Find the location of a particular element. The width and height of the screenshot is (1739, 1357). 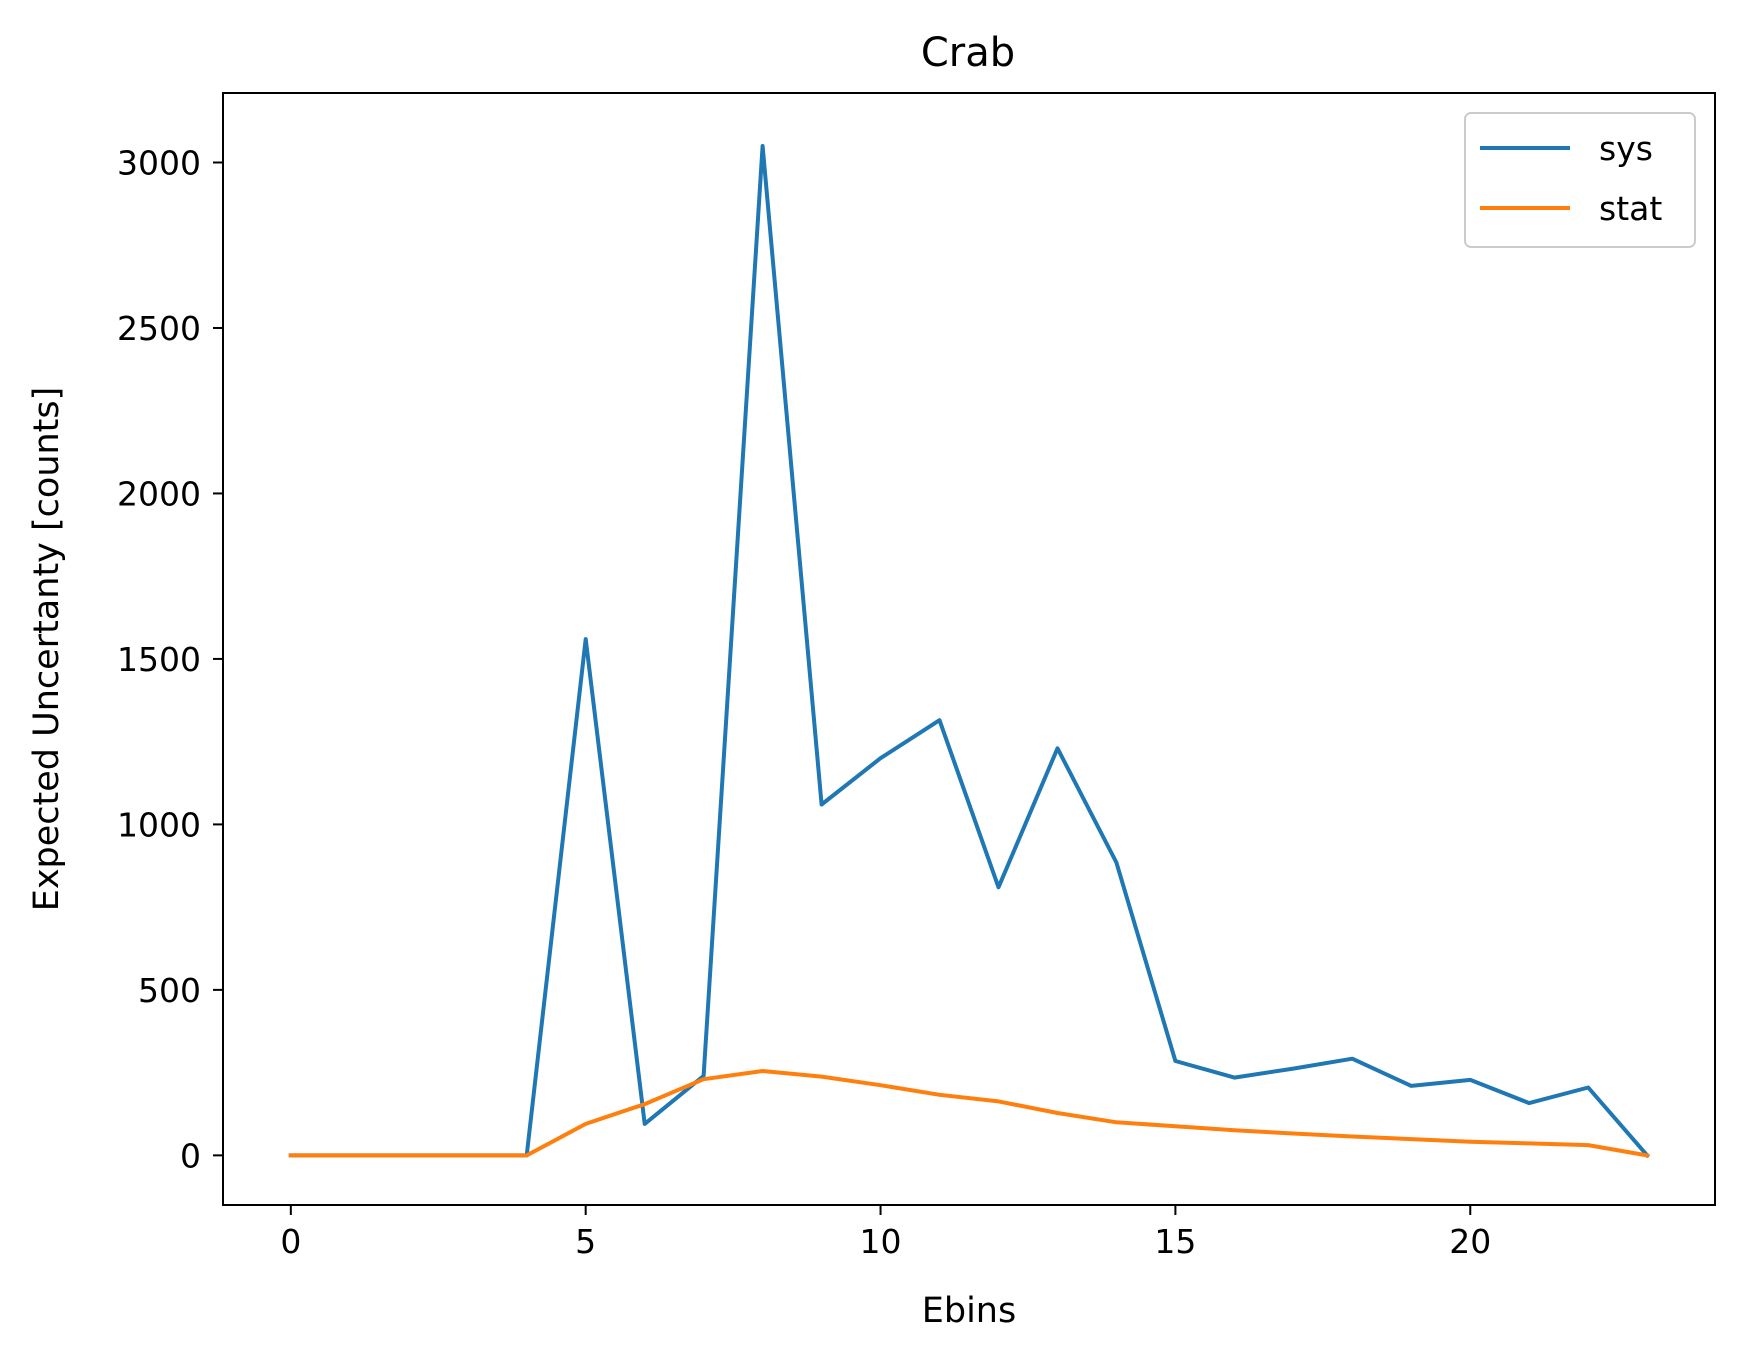

x-axis: 0 5 10 15 20 is located at coordinates (885, 1233).